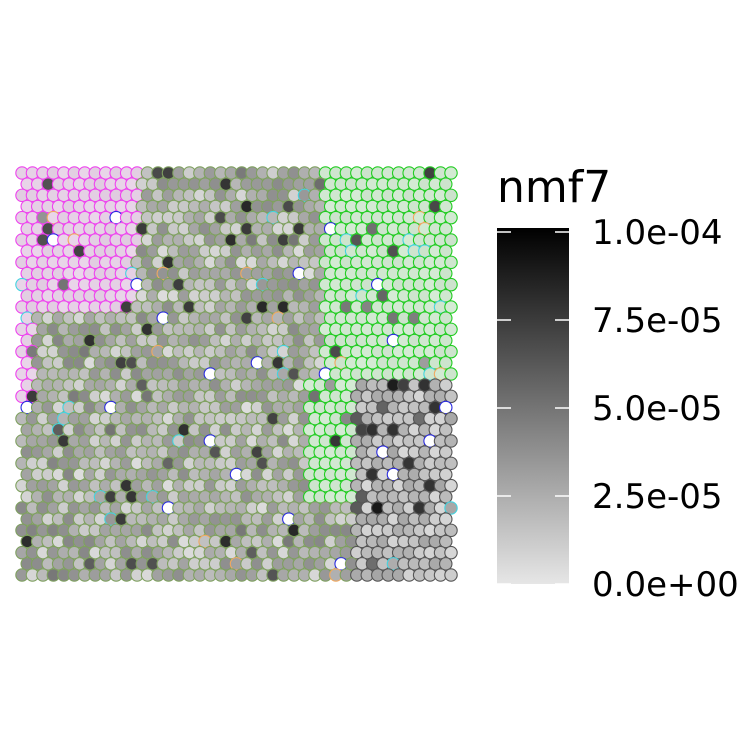  I want to click on colorbar-tick-label: 2.5e-05, so click(657, 497).